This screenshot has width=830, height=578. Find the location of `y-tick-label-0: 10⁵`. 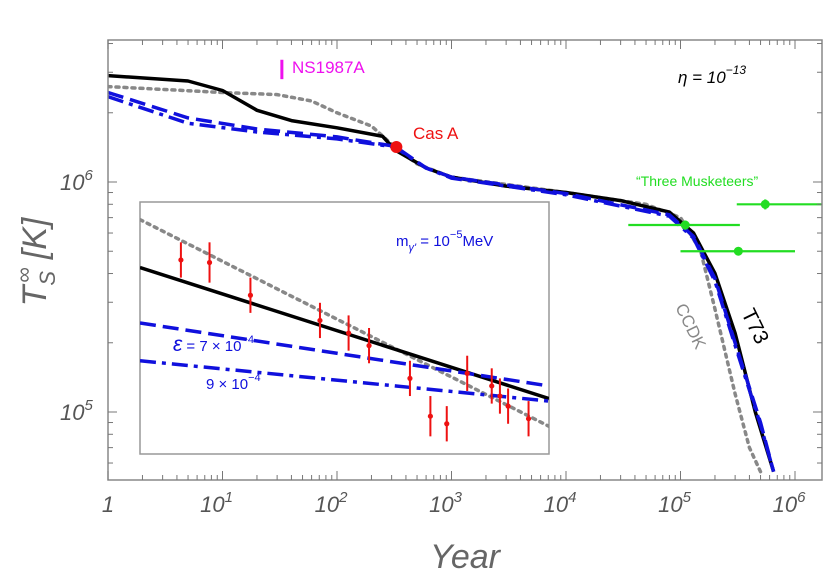

y-tick-label-0: 10⁵ is located at coordinates (76, 411).